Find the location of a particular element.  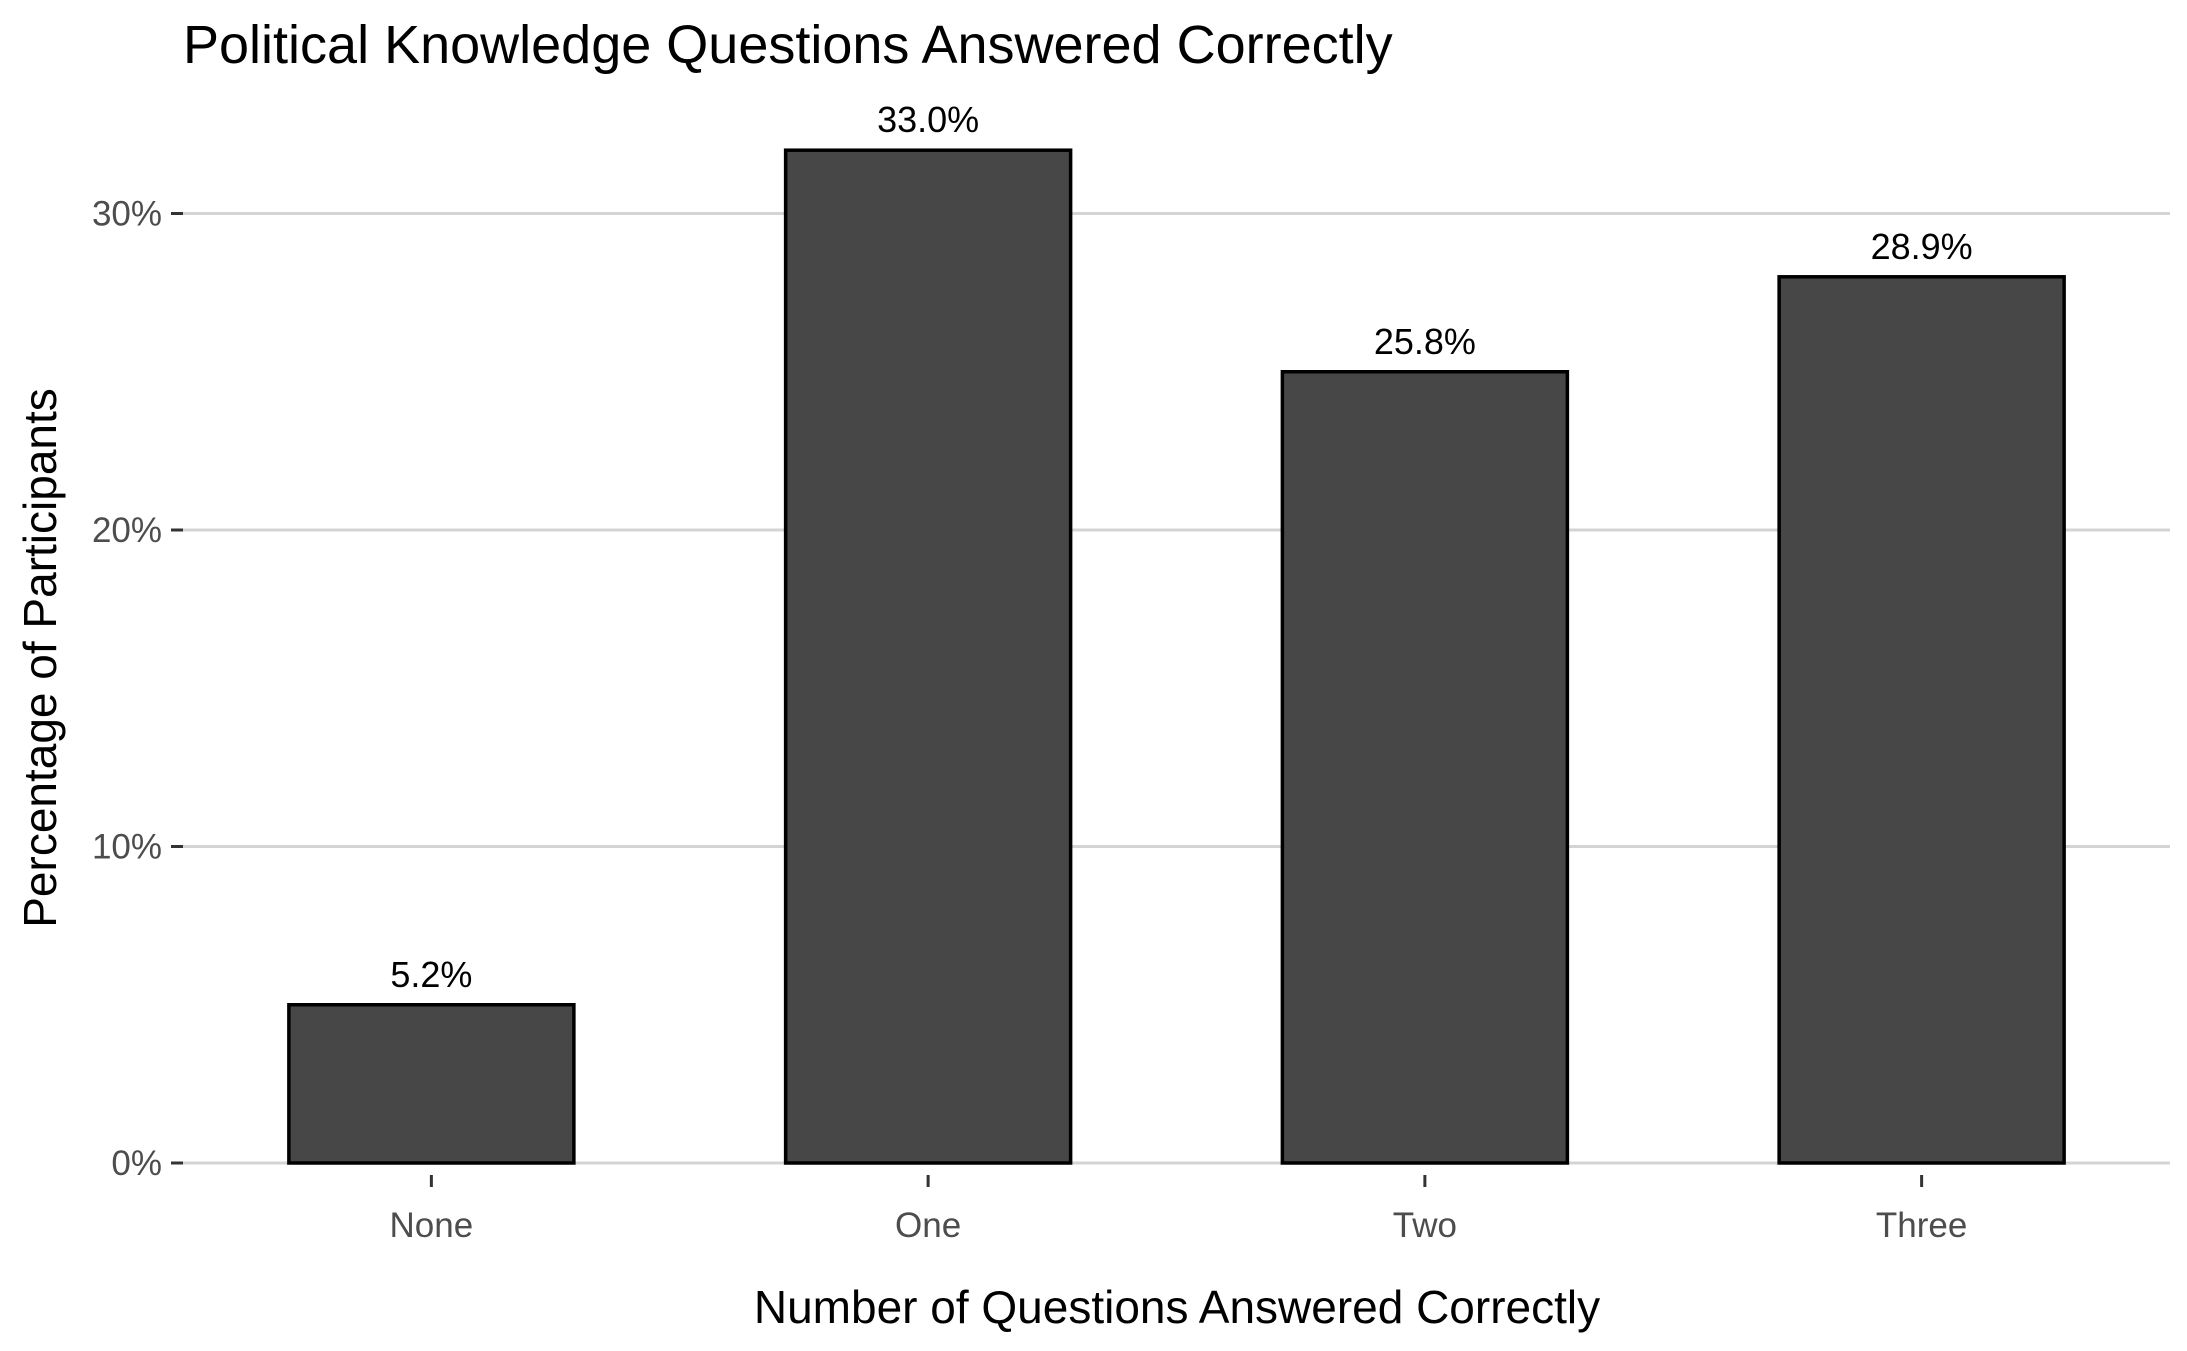

y-axis-title: Percentage of Participants is located at coordinates (40, 658).